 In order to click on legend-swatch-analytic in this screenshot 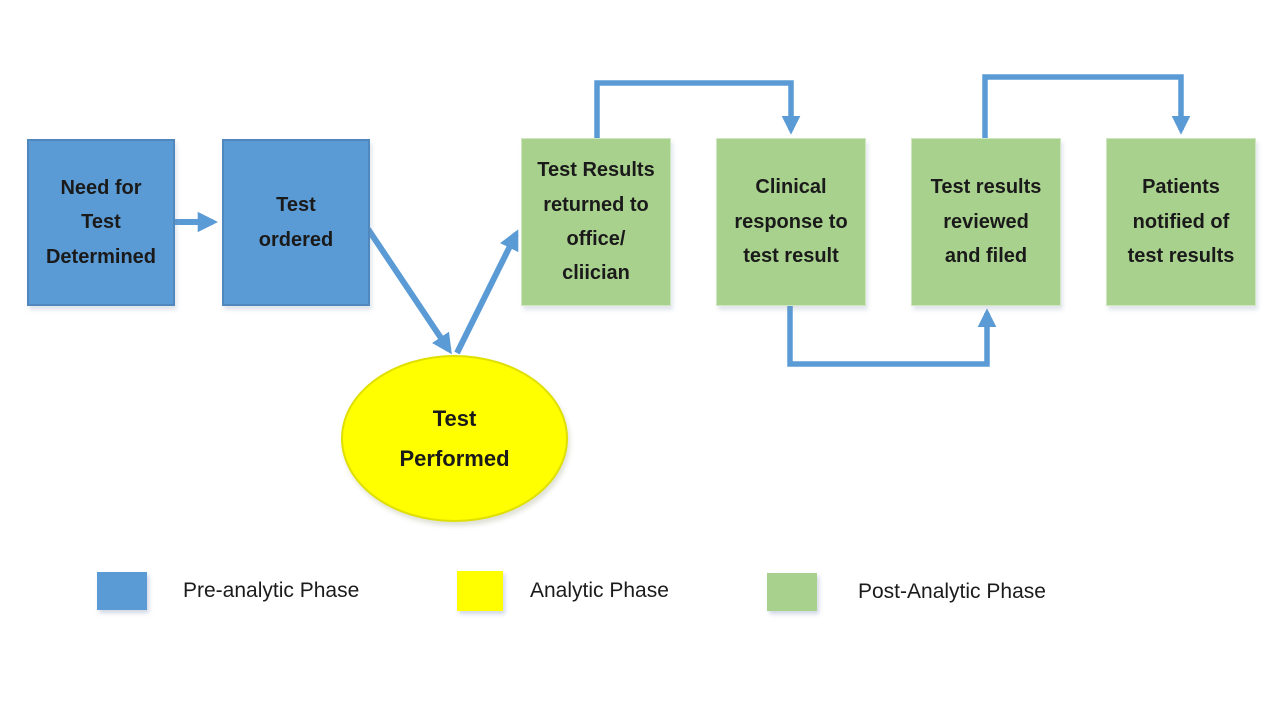, I will do `click(480, 591)`.